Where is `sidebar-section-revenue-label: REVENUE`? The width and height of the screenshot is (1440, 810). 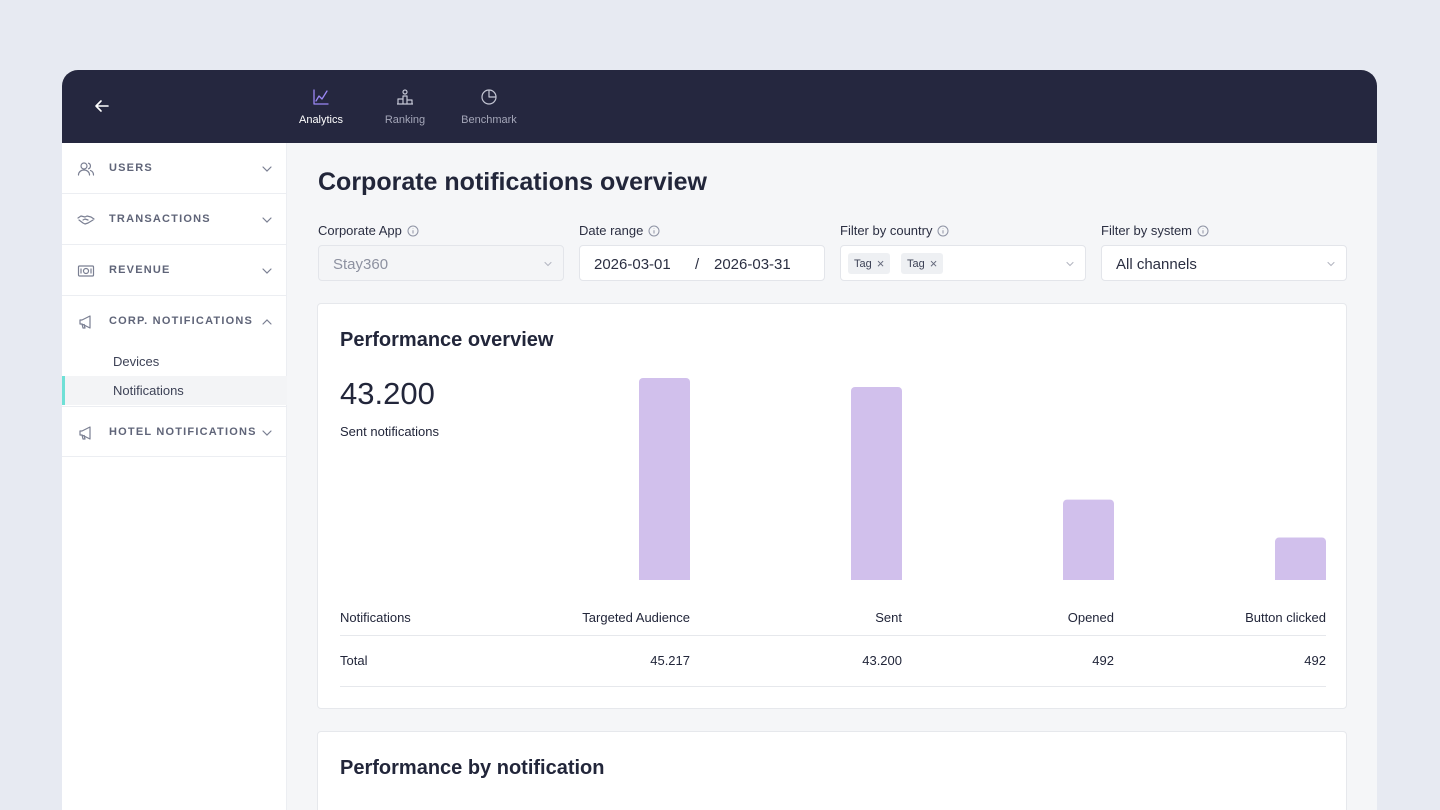 sidebar-section-revenue-label: REVENUE is located at coordinates (140, 270).